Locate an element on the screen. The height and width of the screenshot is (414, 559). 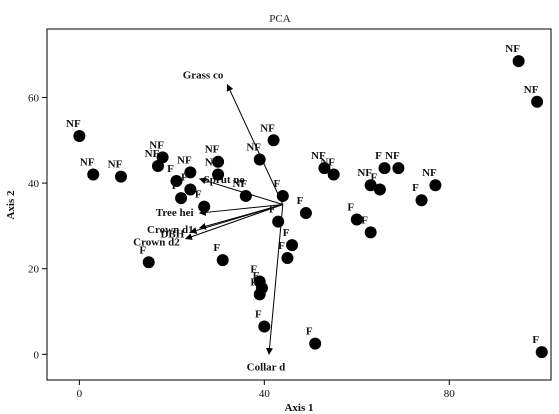
x-axis-label: Axis 1 is located at coordinates (298, 408).